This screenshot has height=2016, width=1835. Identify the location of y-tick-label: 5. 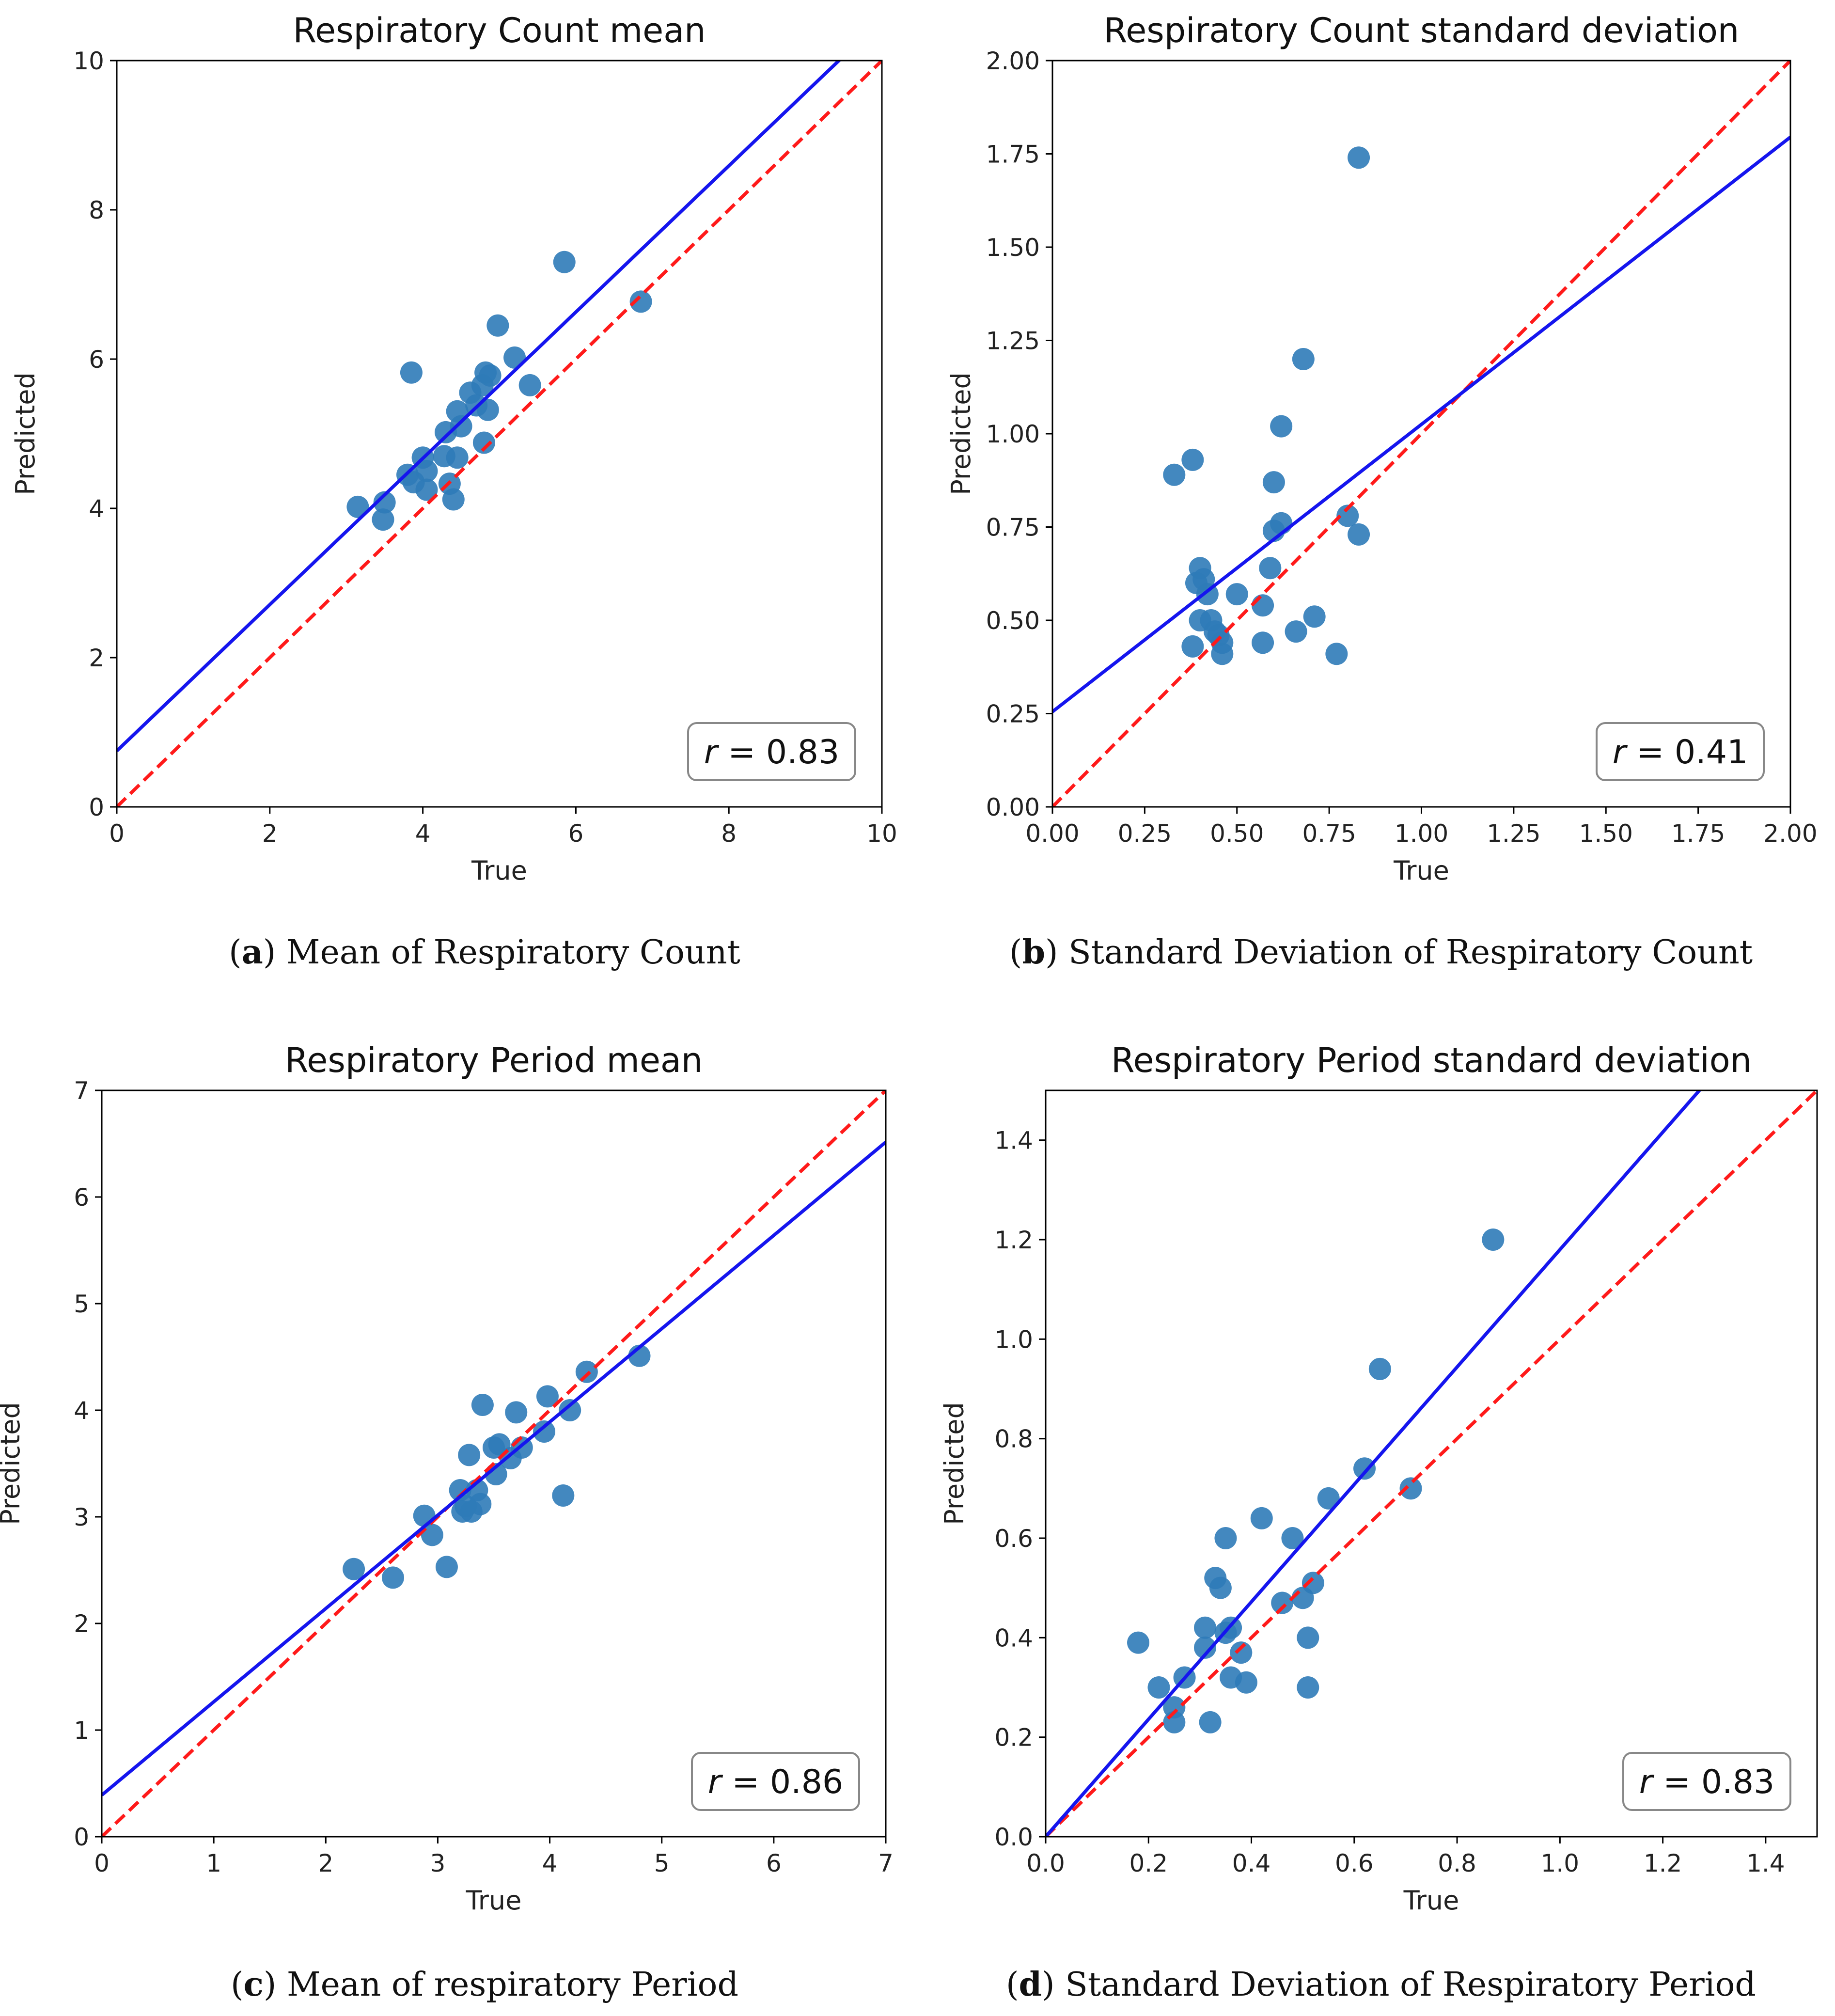
(81, 1304).